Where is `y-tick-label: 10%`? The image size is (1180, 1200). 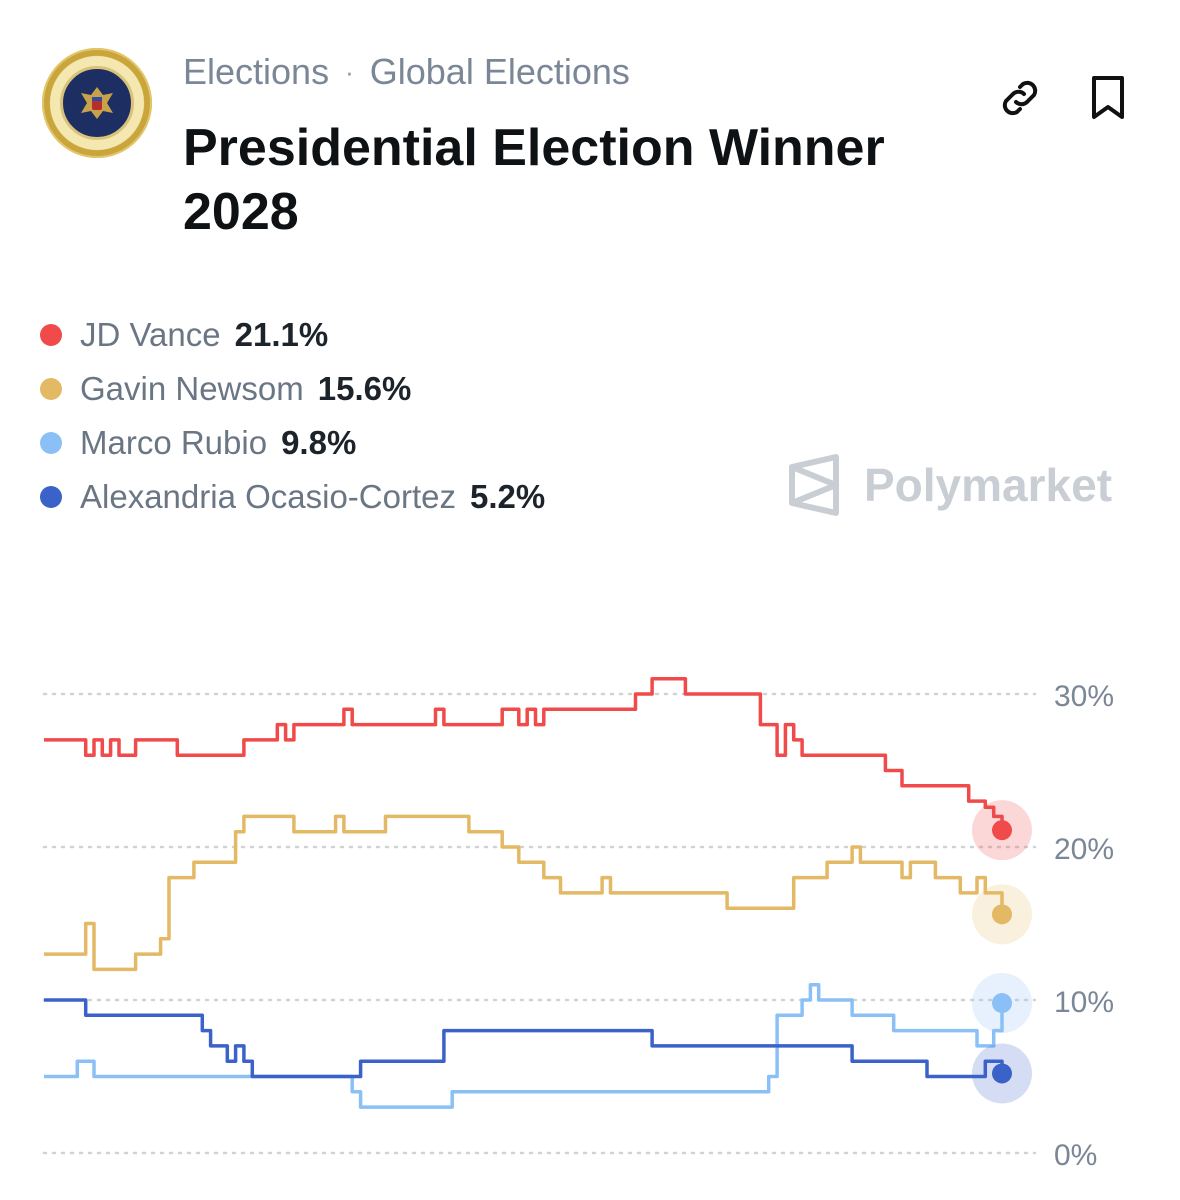 y-tick-label: 10% is located at coordinates (1084, 1002).